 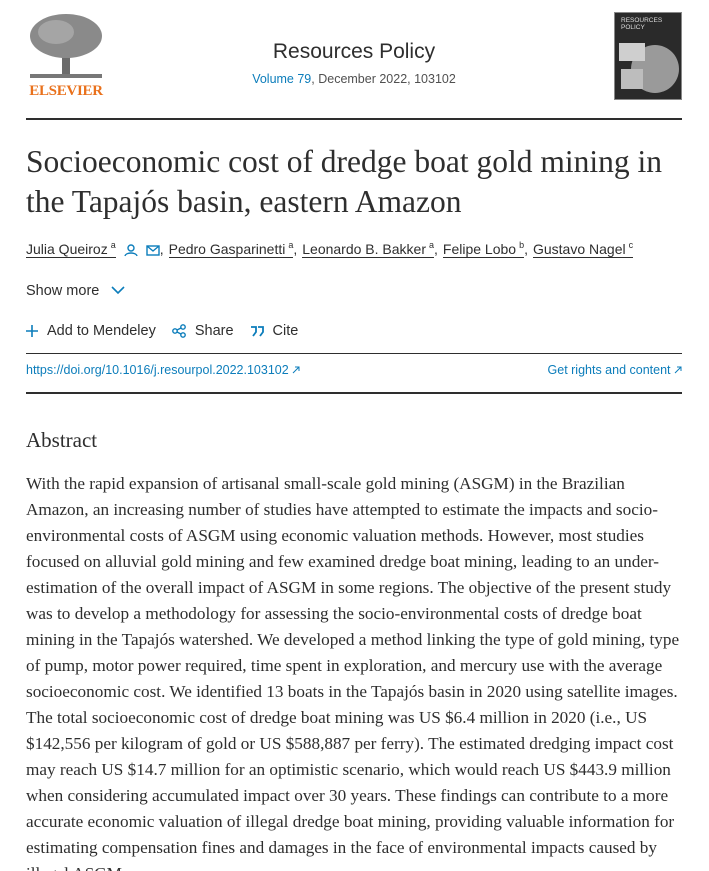 What do you see at coordinates (66, 46) in the screenshot?
I see `logo-tree` at bounding box center [66, 46].